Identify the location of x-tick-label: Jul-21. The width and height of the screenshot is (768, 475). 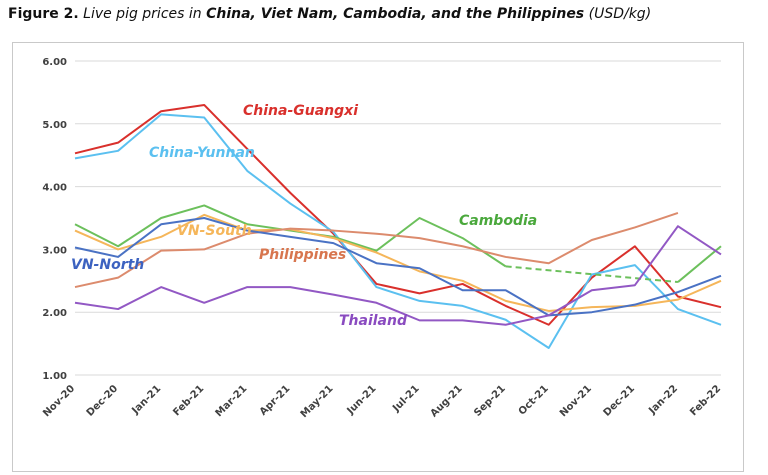
(405, 398).